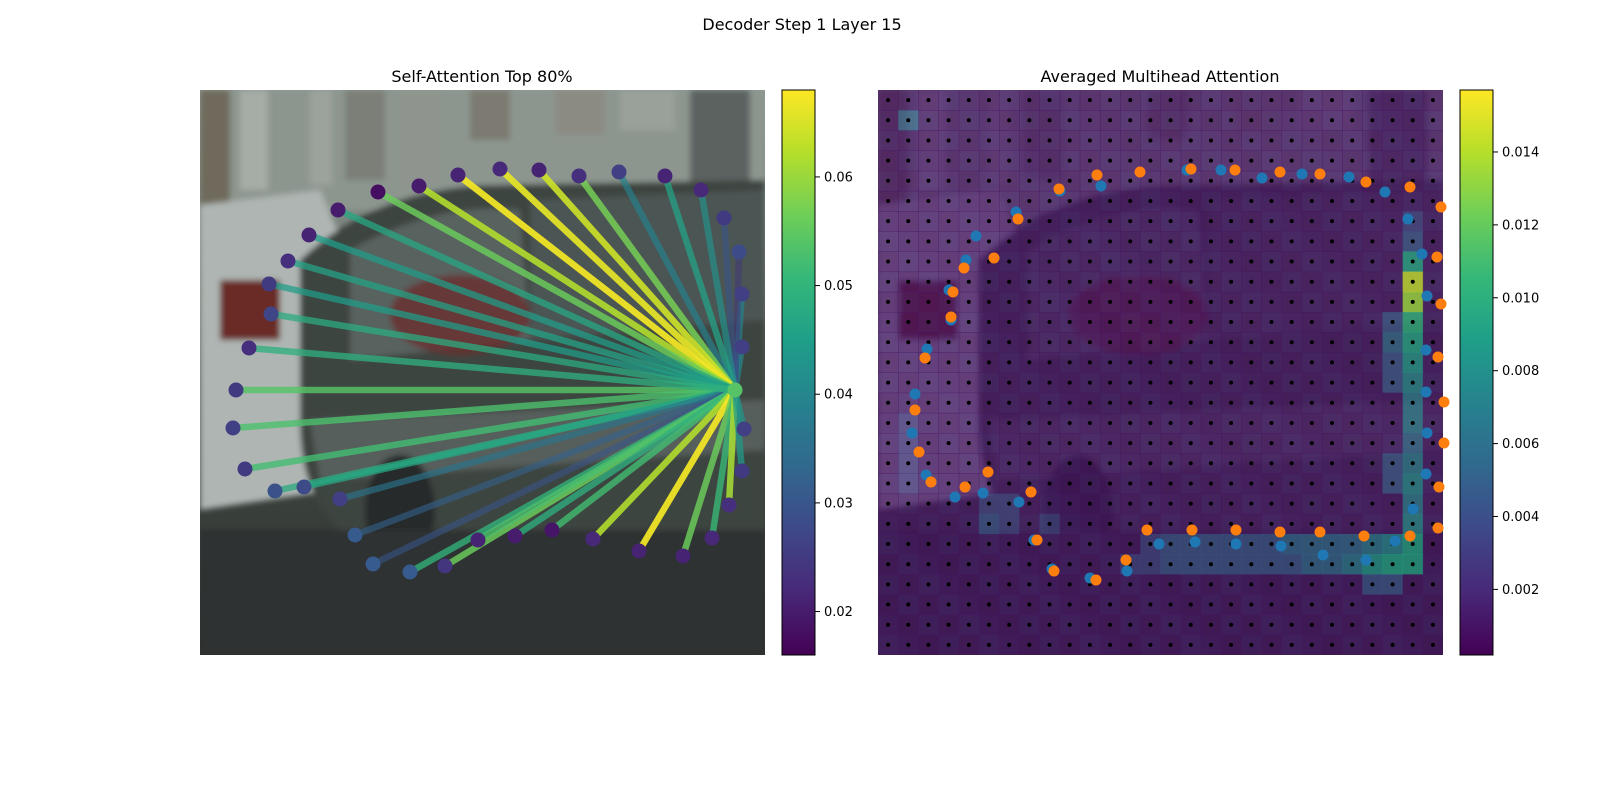 The height and width of the screenshot is (800, 1600). Describe the element at coordinates (1160, 76) in the screenshot. I see `right-panel-title: Averaged Multihead Attention` at that location.